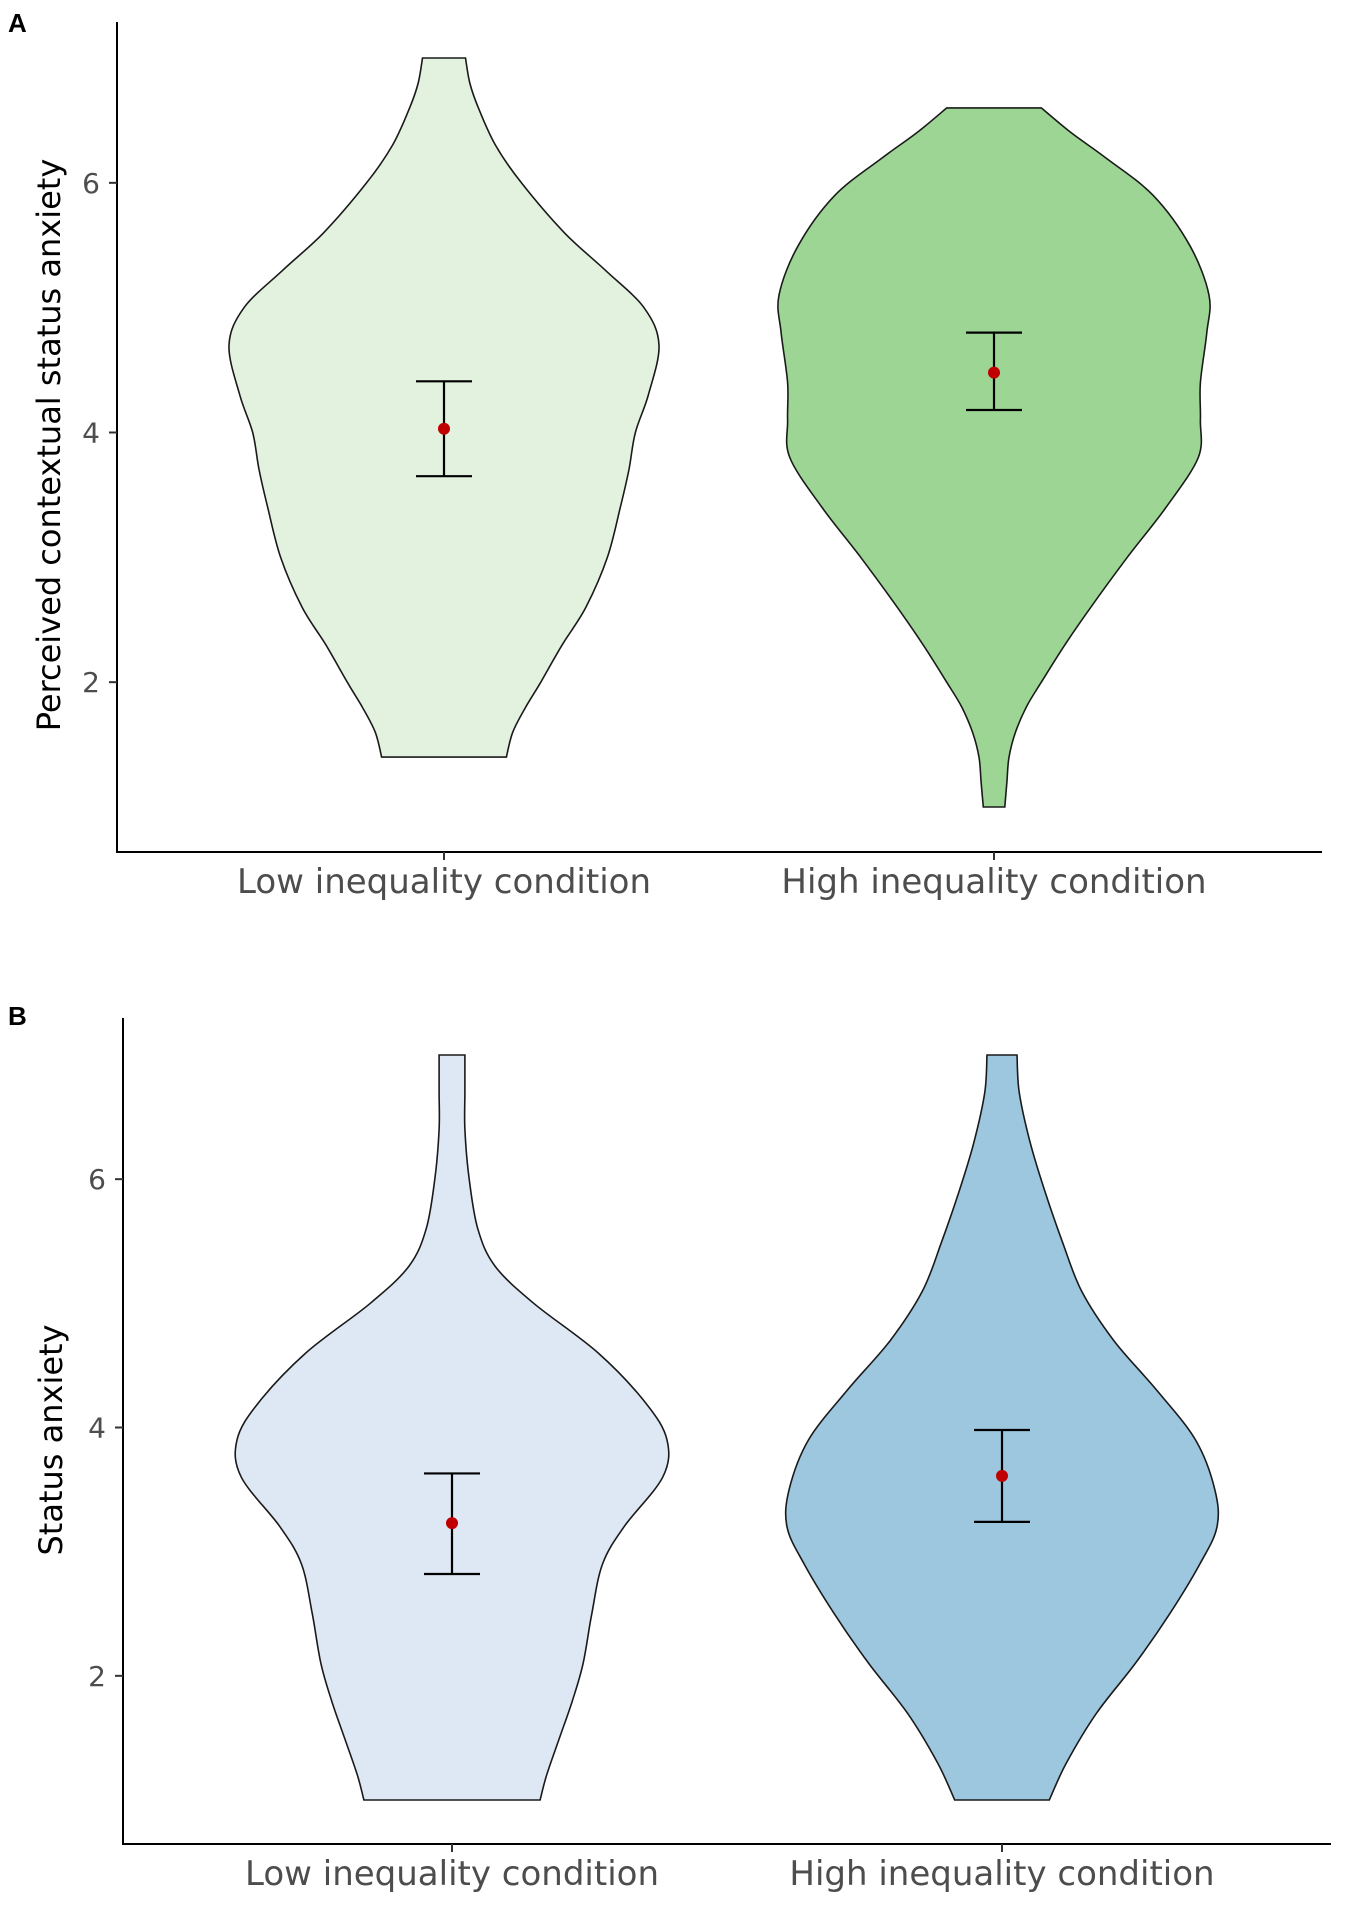 This screenshot has width=1350, height=1923. What do you see at coordinates (1001, 1874) in the screenshot?
I see `x-tick-label-b-high: High inequality condition` at bounding box center [1001, 1874].